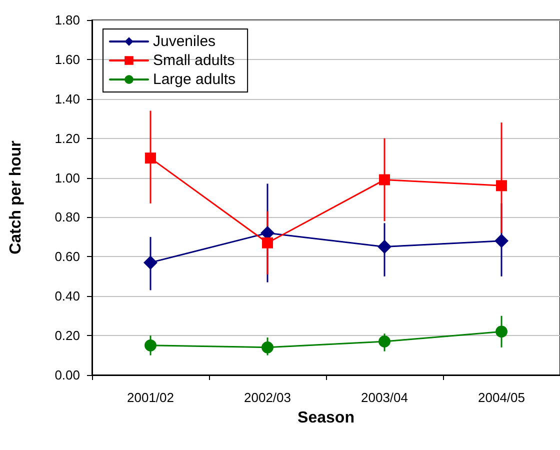 The height and width of the screenshot is (450, 560). Describe the element at coordinates (184, 41) in the screenshot. I see `legend-label: Juveniles` at that location.